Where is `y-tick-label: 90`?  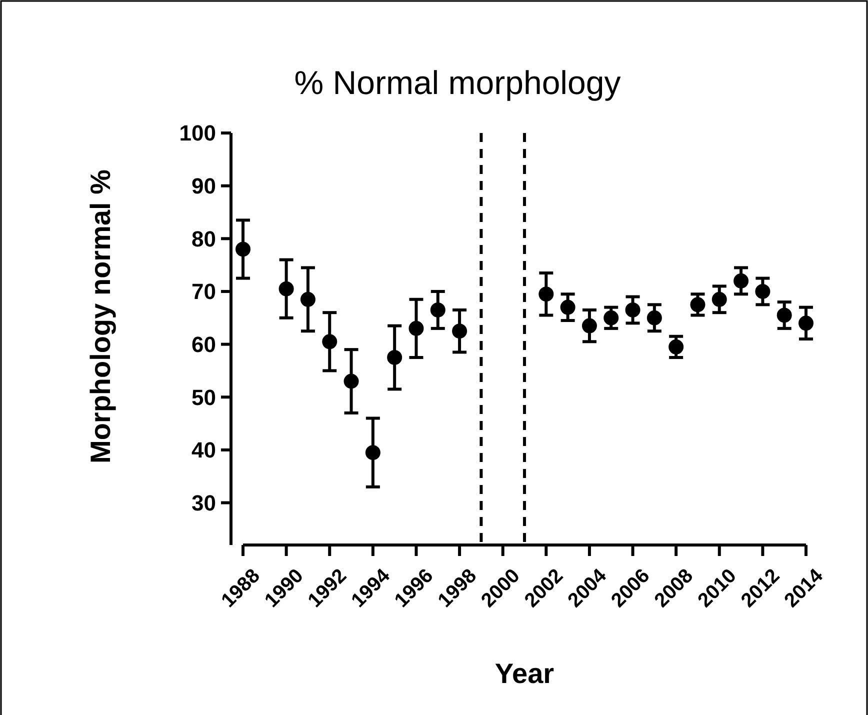 y-tick-label: 90 is located at coordinates (204, 186).